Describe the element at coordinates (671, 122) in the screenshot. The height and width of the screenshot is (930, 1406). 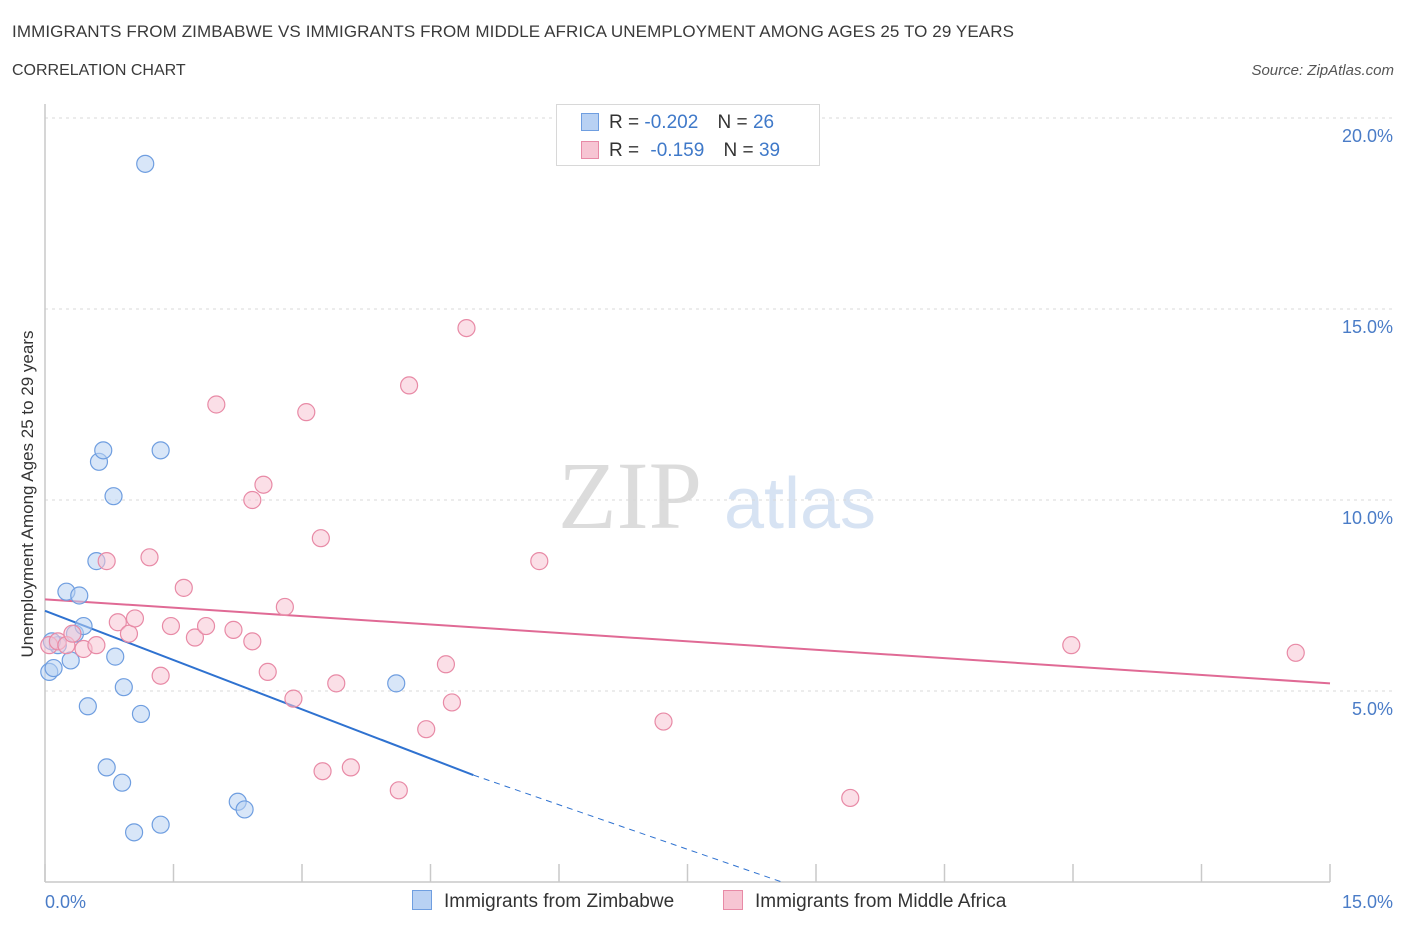
I see `legend-r-value-zimbabwe: -0.202` at that location.